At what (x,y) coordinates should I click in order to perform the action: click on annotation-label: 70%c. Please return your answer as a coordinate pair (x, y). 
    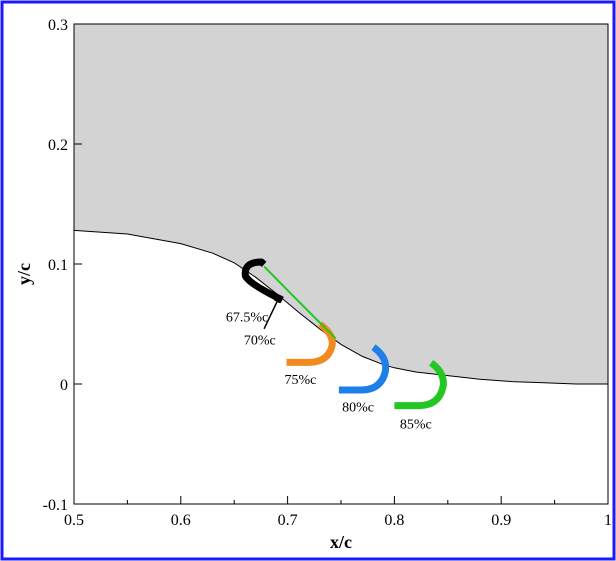
    Looking at the image, I should click on (260, 340).